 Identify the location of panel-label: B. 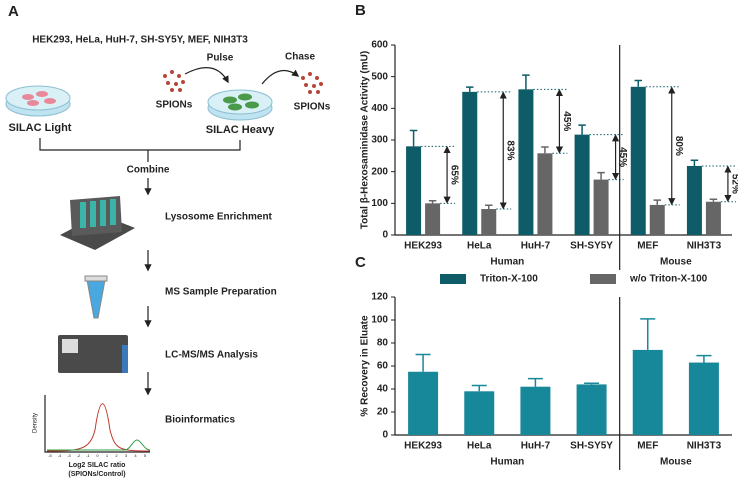
(360, 10).